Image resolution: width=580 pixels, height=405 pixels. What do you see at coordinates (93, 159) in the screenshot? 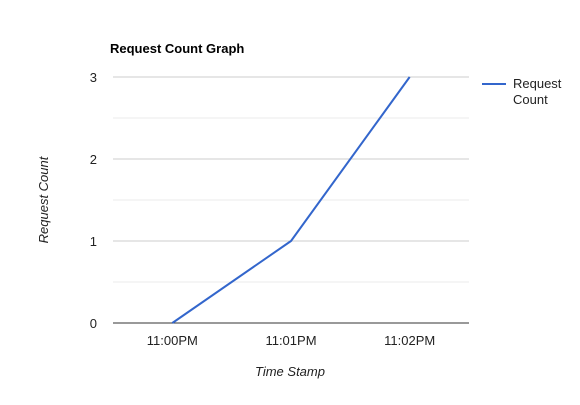
I see `y-tick-label: 2` at bounding box center [93, 159].